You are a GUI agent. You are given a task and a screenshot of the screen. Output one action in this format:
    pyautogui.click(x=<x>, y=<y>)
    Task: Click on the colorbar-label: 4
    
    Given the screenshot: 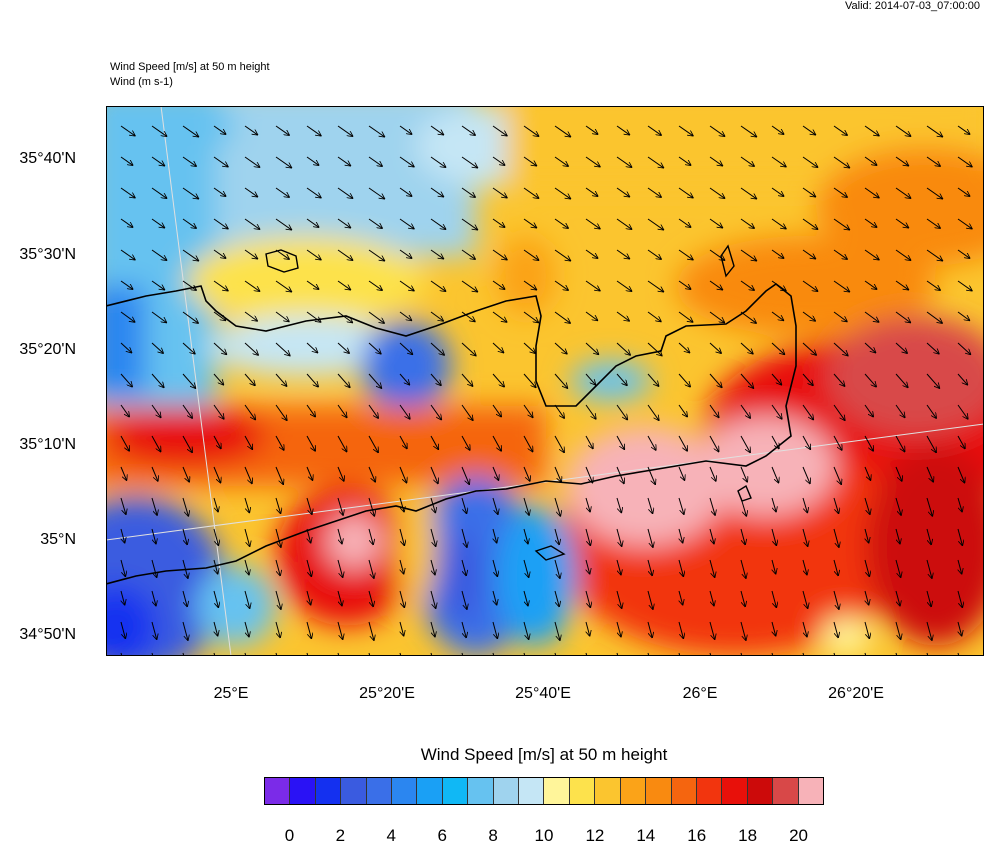 What is the action you would take?
    pyautogui.click(x=391, y=835)
    